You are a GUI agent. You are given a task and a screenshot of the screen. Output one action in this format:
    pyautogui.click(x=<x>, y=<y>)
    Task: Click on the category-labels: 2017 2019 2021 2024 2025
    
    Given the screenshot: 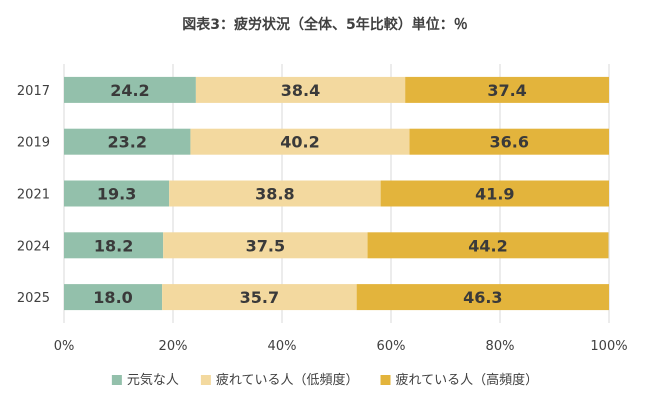 What is the action you would take?
    pyautogui.click(x=33, y=195)
    